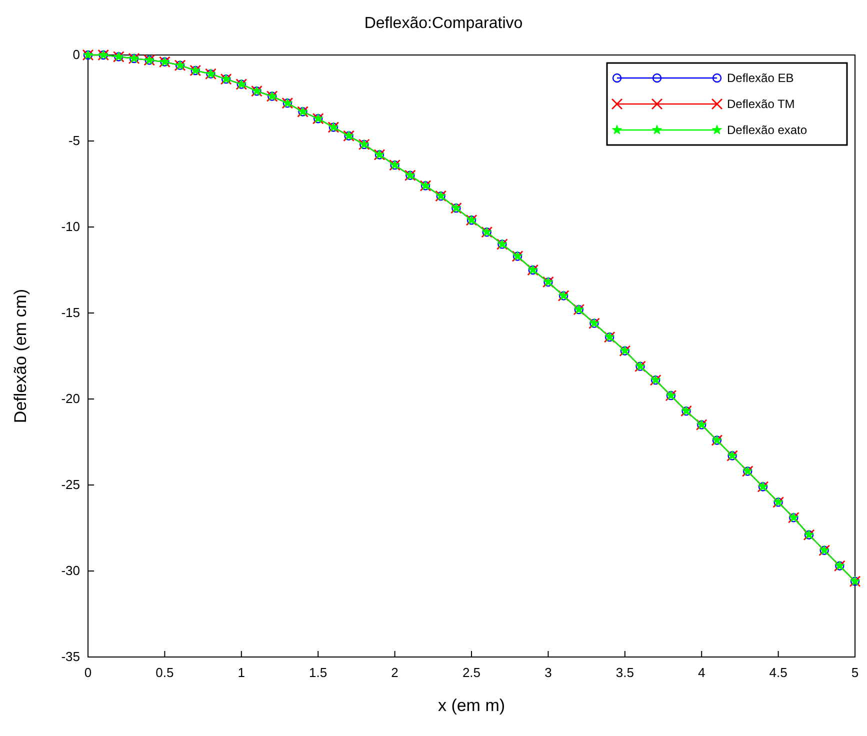  Describe the element at coordinates (70, 398) in the screenshot. I see `y-tick-label: -20` at that location.